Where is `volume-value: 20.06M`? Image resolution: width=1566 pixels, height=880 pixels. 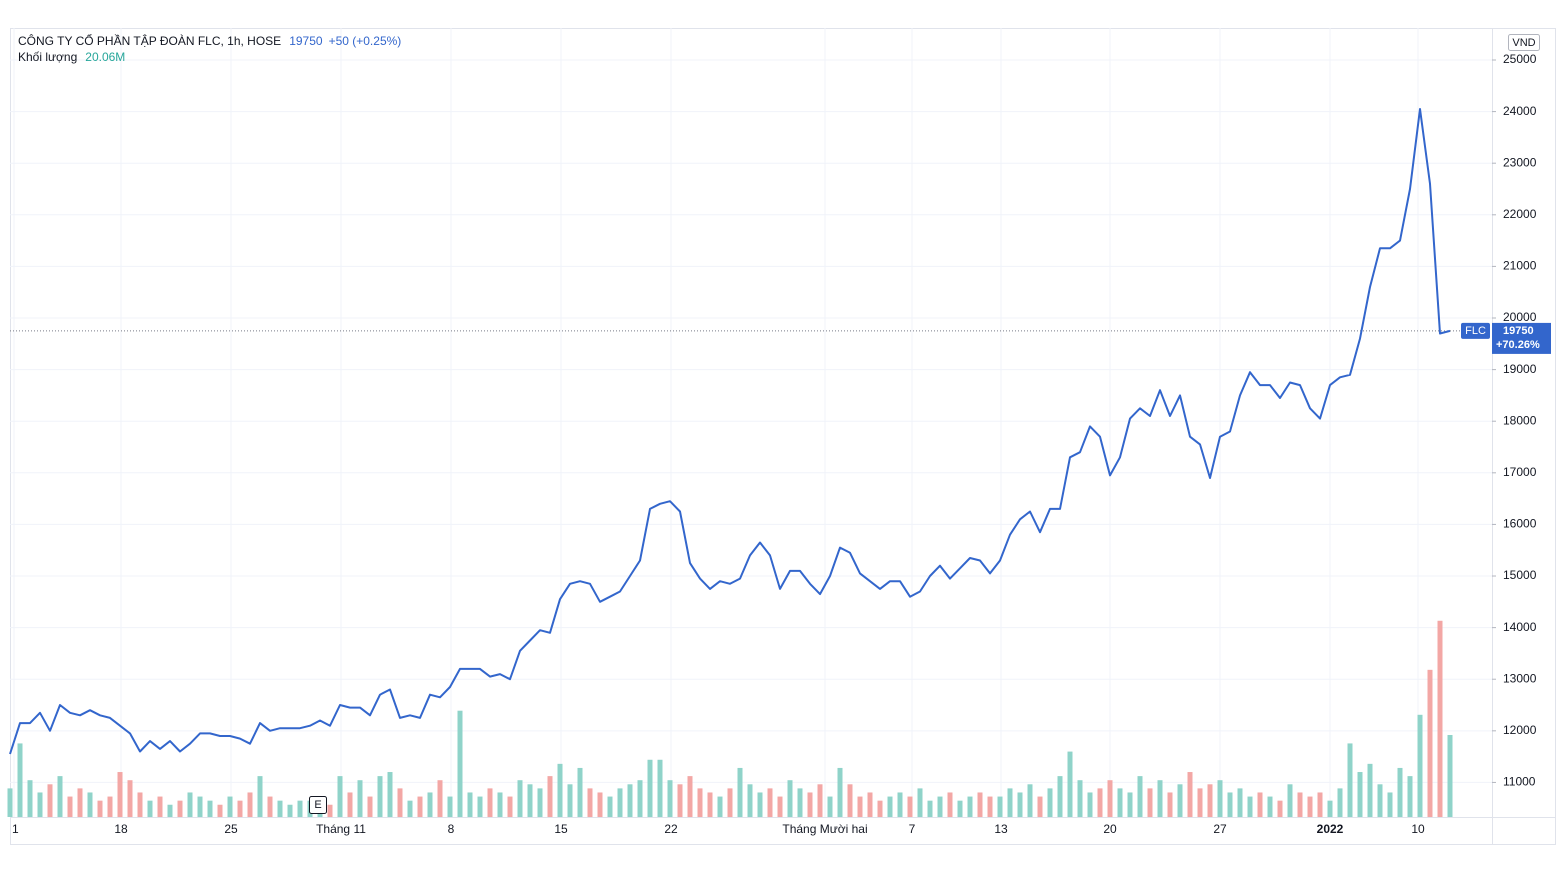
volume-value: 20.06M is located at coordinates (105, 57).